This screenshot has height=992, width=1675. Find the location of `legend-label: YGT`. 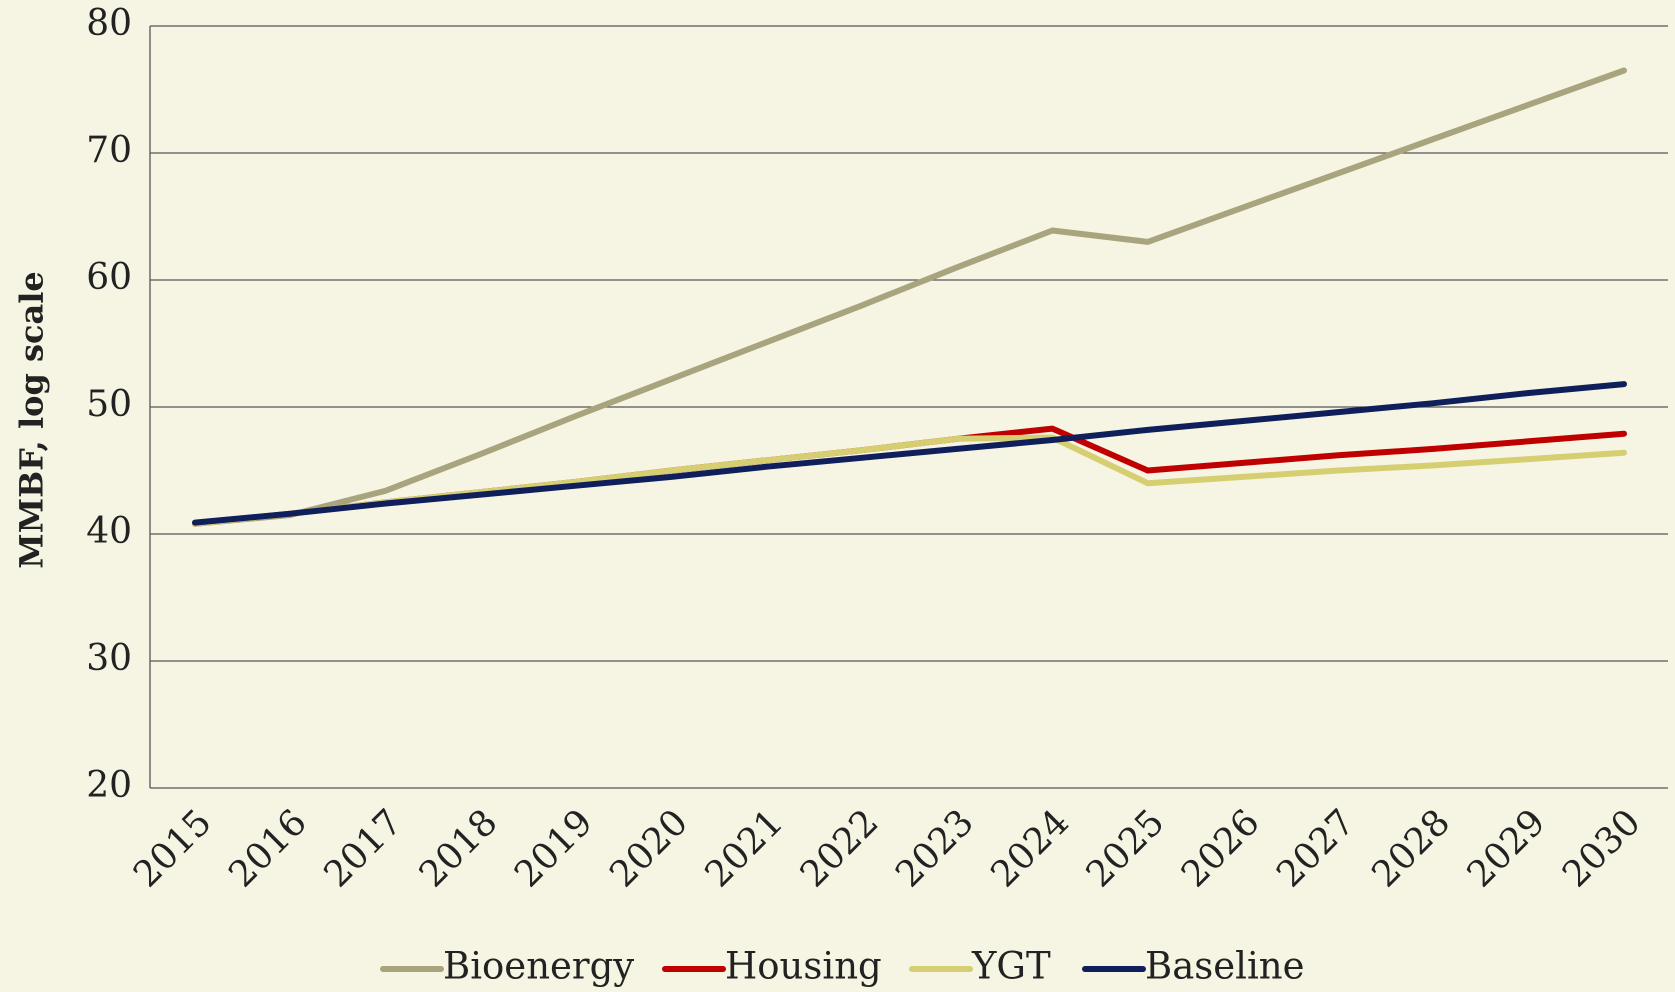

legend-label: YGT is located at coordinates (1011, 966).